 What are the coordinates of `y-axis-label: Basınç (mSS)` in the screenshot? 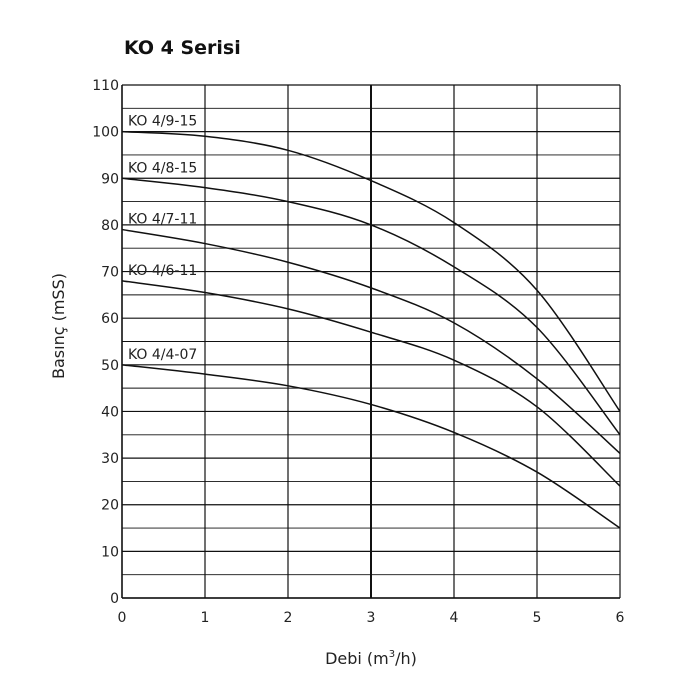 It's located at (58, 326).